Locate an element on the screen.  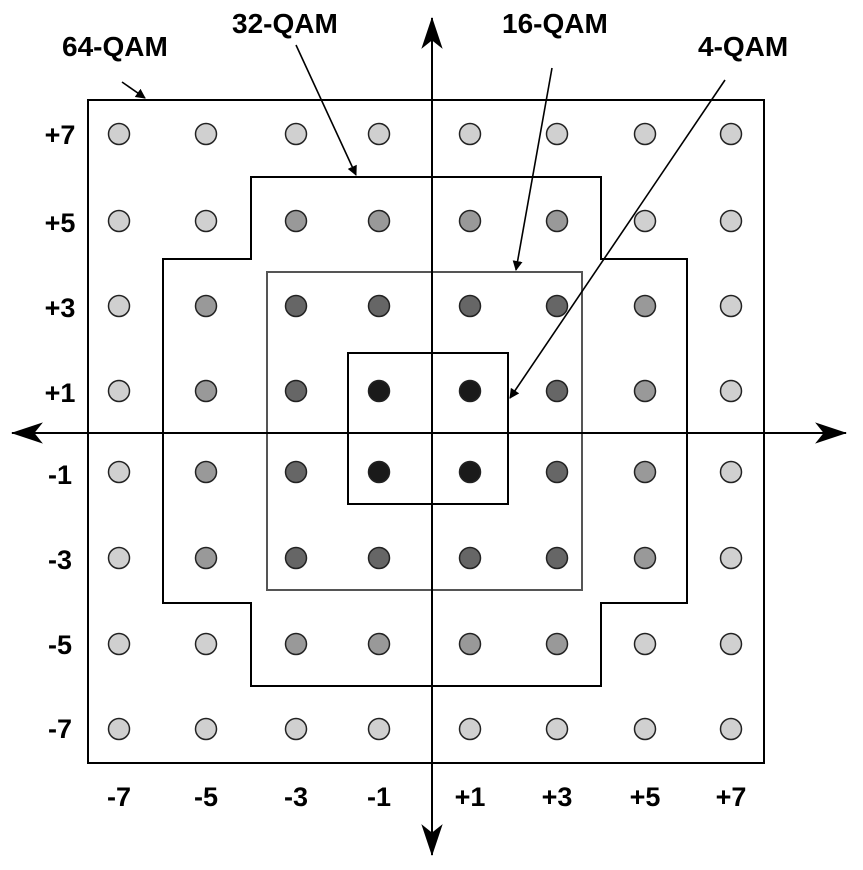
y-tick-label: -1 is located at coordinates (60, 475).